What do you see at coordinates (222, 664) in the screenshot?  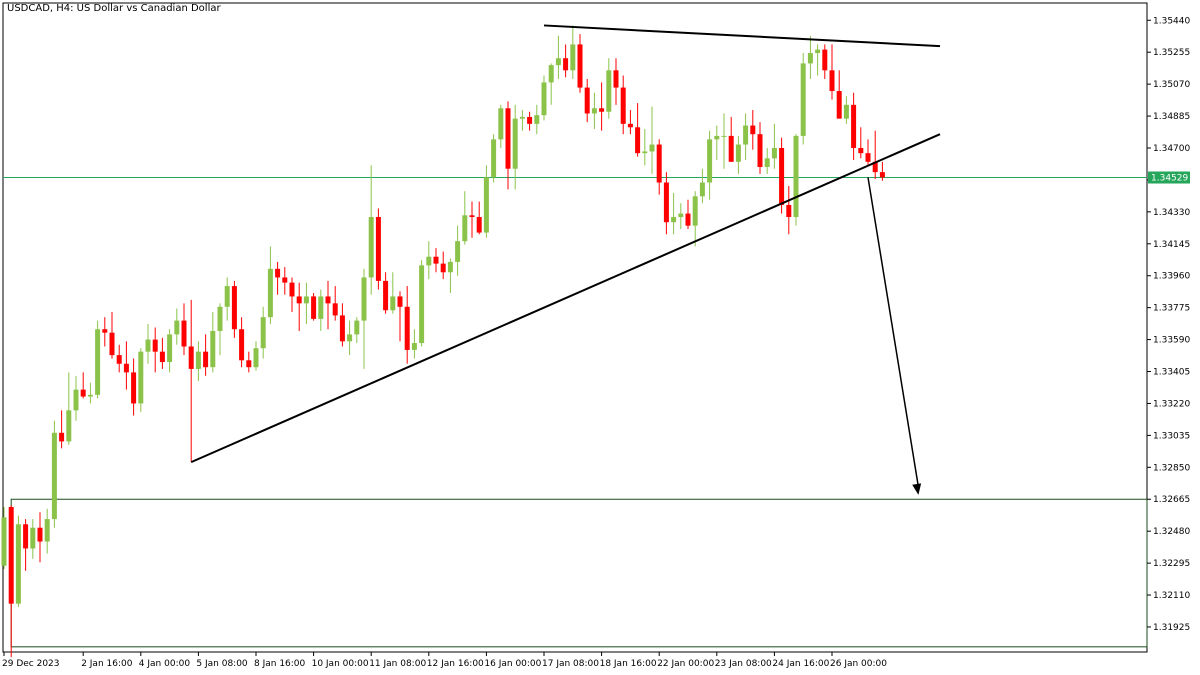 I see `x-tick-label: 5 Jan 08:00` at bounding box center [222, 664].